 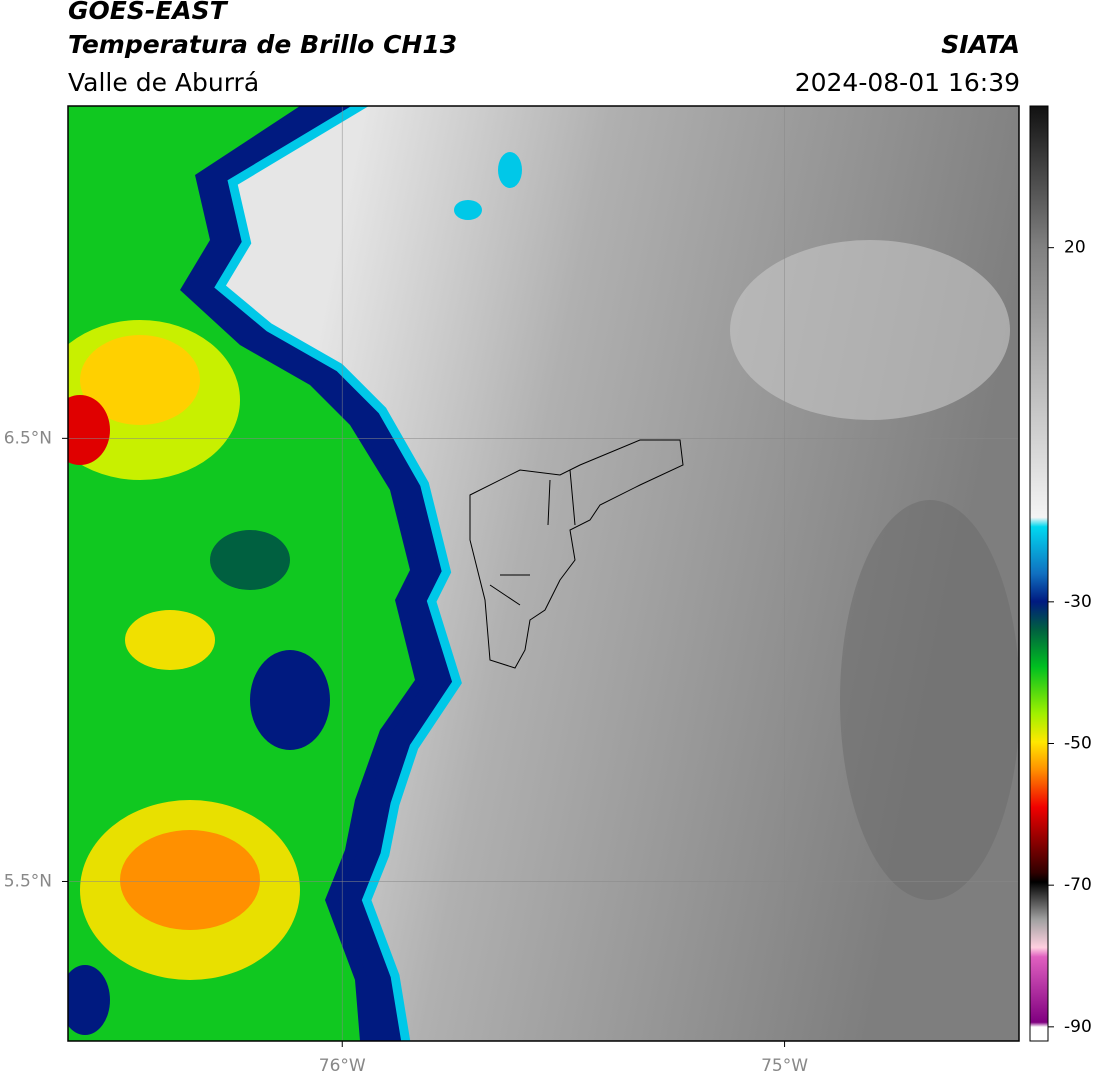 I want to click on lon-label: 76°W, so click(x=342, y=1066).